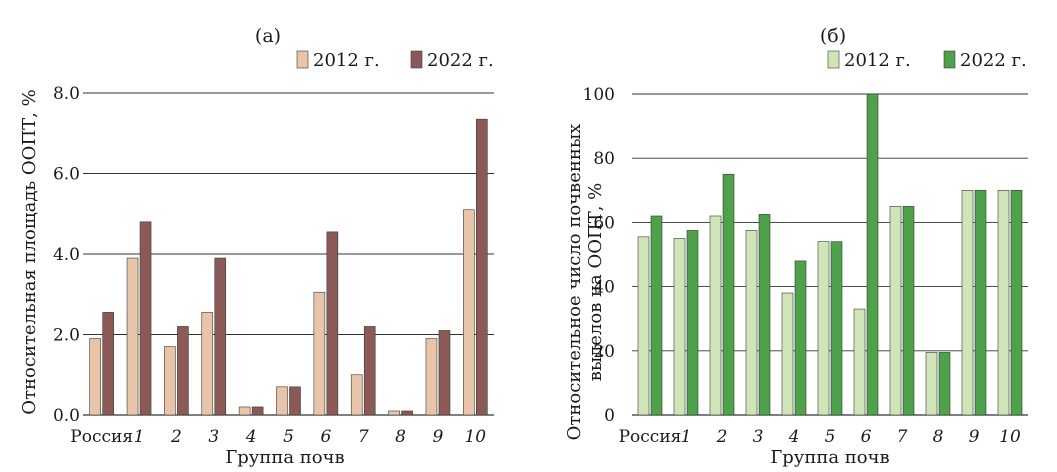 The image size is (1057, 472). I want to click on y-tick-label: 40, so click(604, 288).